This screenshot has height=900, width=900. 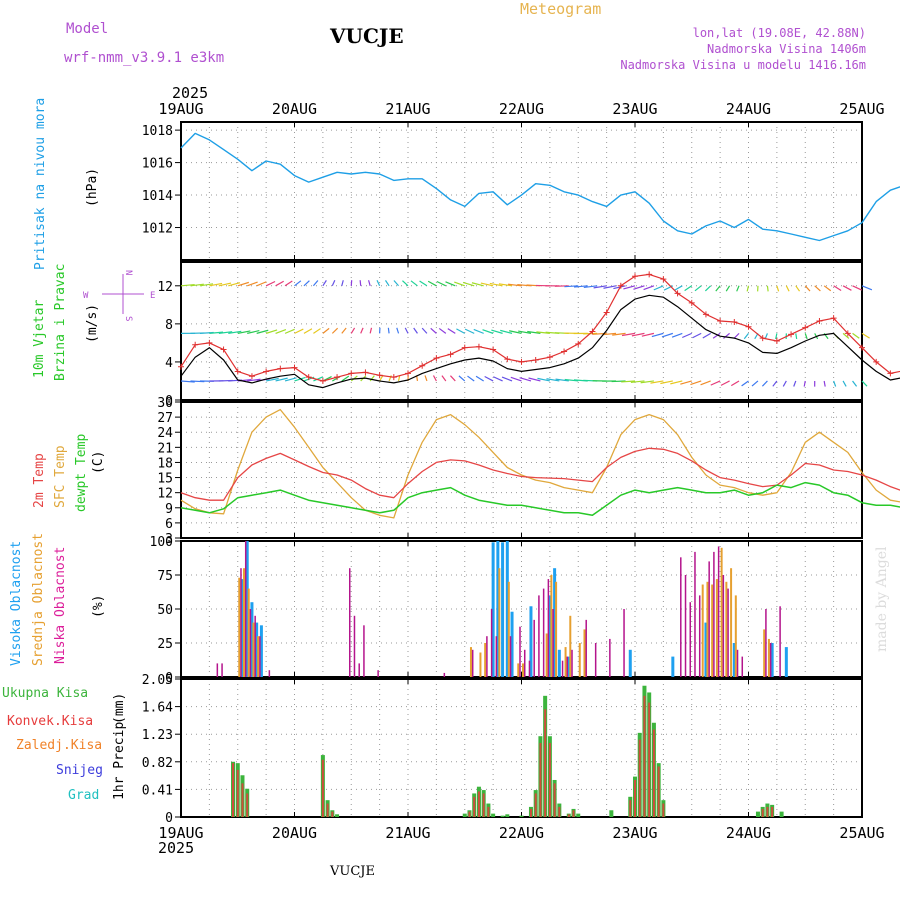 What do you see at coordinates (38, 599) in the screenshot?
I see `mid-cloud-label: Srednja Oblacnost` at bounding box center [38, 599].